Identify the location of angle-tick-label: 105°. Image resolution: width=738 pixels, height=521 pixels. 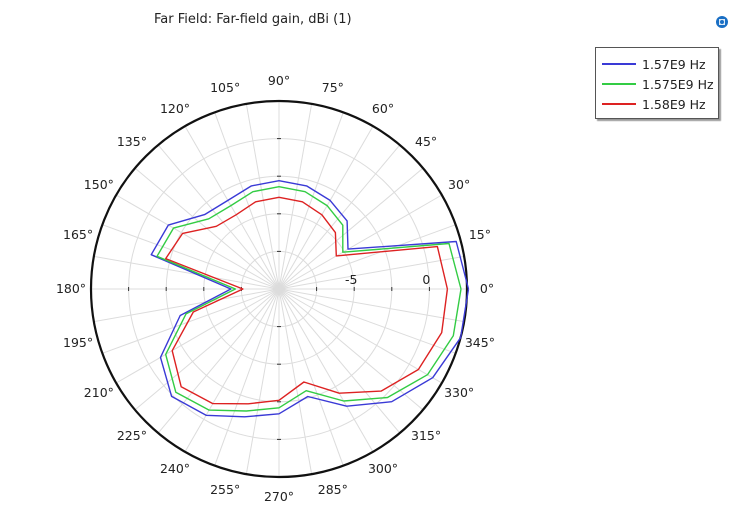
(225, 87).